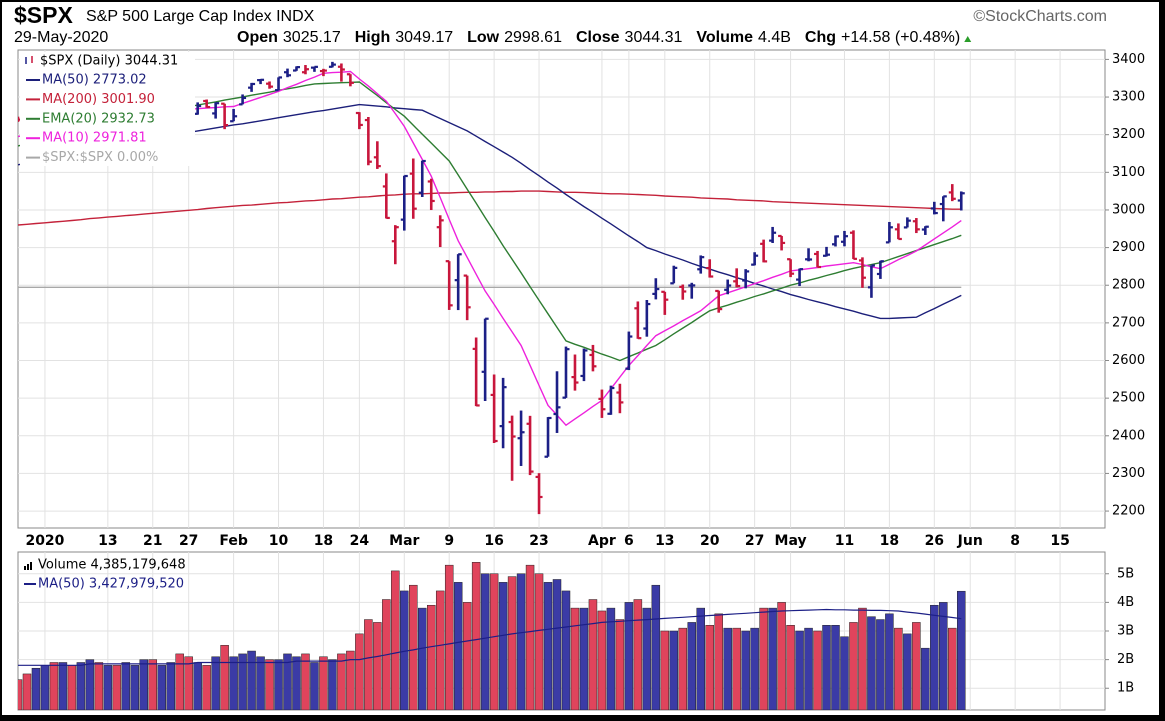 The width and height of the screenshot is (1165, 721). I want to click on legend-label: MA(50) 3,427,979,520, so click(111, 584).